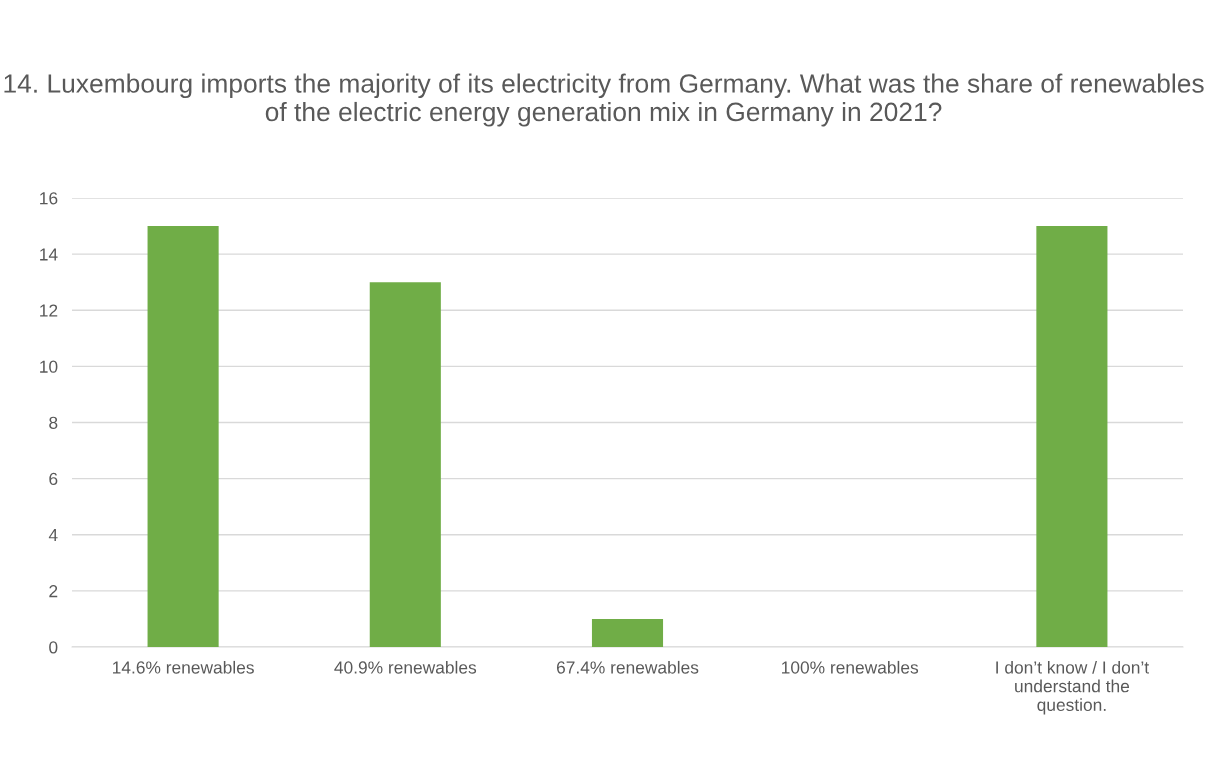 The height and width of the screenshot is (758, 1207). Describe the element at coordinates (53, 591) in the screenshot. I see `y-tick-label: 2` at that location.